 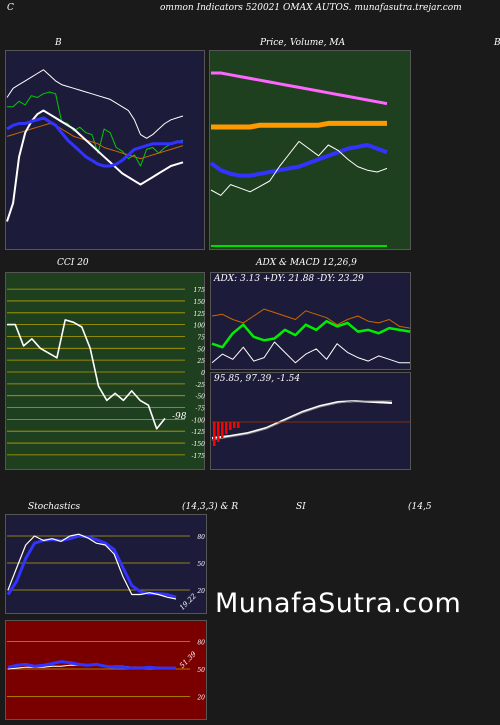 What do you see at coordinates (306, 263) in the screenshot?
I see `adx-title: ADX & MACD 12,26,9` at bounding box center [306, 263].